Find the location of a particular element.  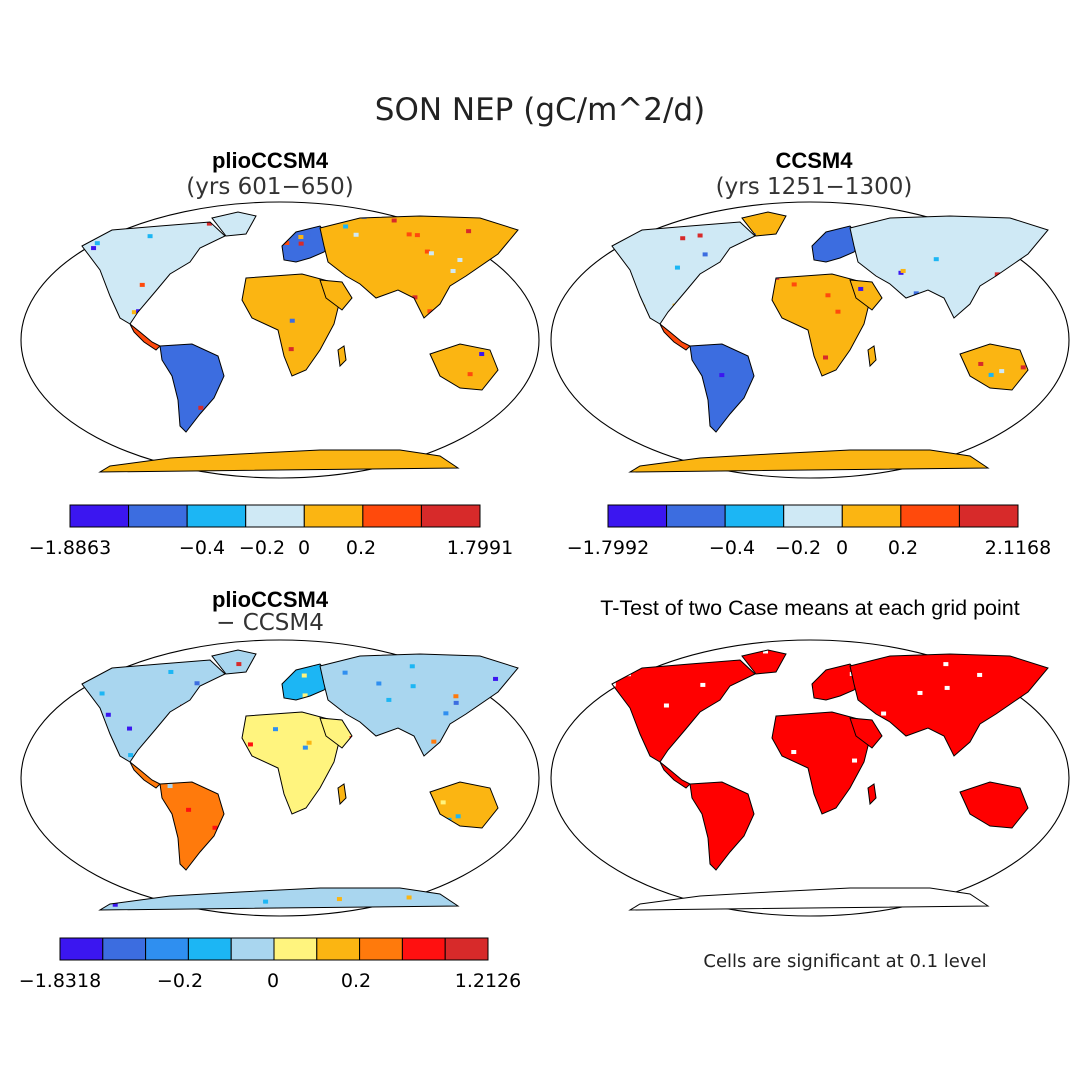

colorbar-ccsm4: −1.7992 −0.4 −0.2 0 0.2 2.1168 is located at coordinates (809, 531).